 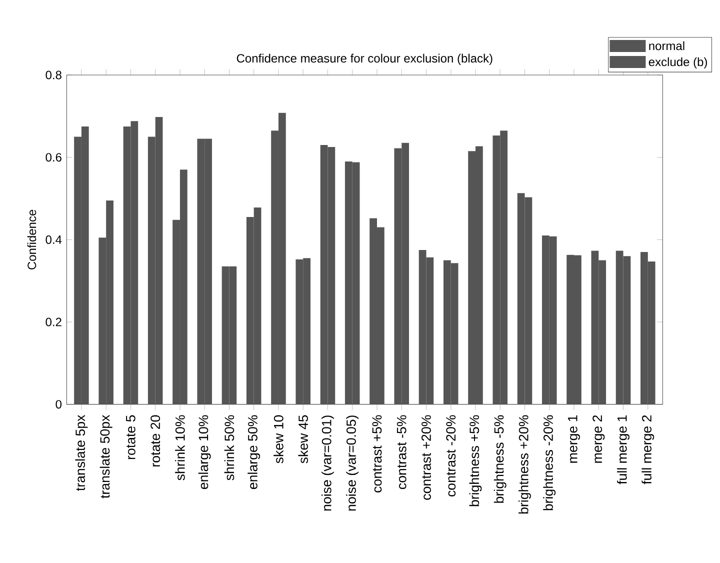 What do you see at coordinates (475, 460) in the screenshot?
I see `x-tick-label: brightness +5%` at bounding box center [475, 460].